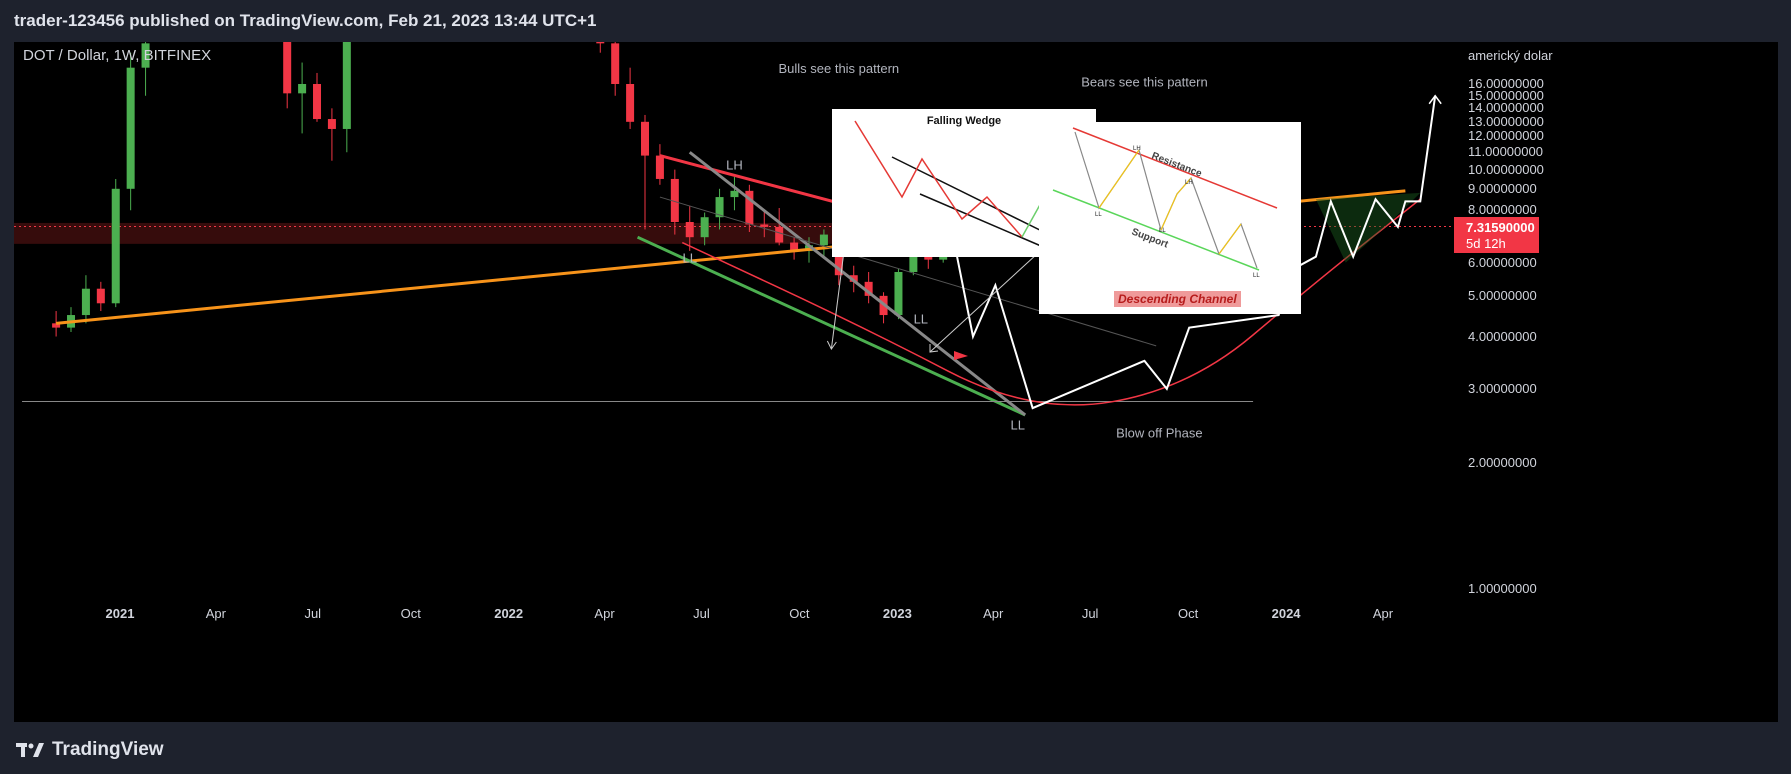  I want to click on resistance-zone, so click(494, 233).